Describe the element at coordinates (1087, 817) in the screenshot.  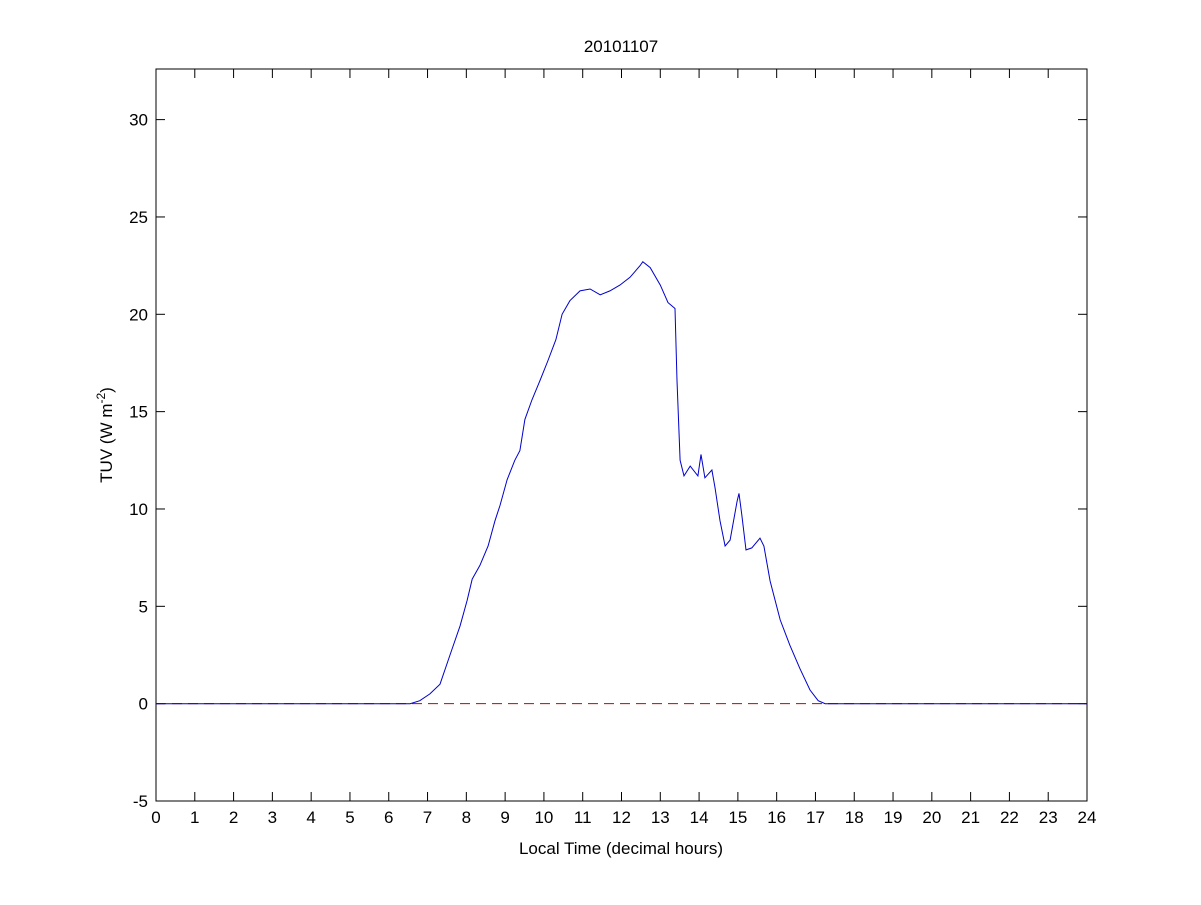
I see `x-tick-label: 24` at that location.